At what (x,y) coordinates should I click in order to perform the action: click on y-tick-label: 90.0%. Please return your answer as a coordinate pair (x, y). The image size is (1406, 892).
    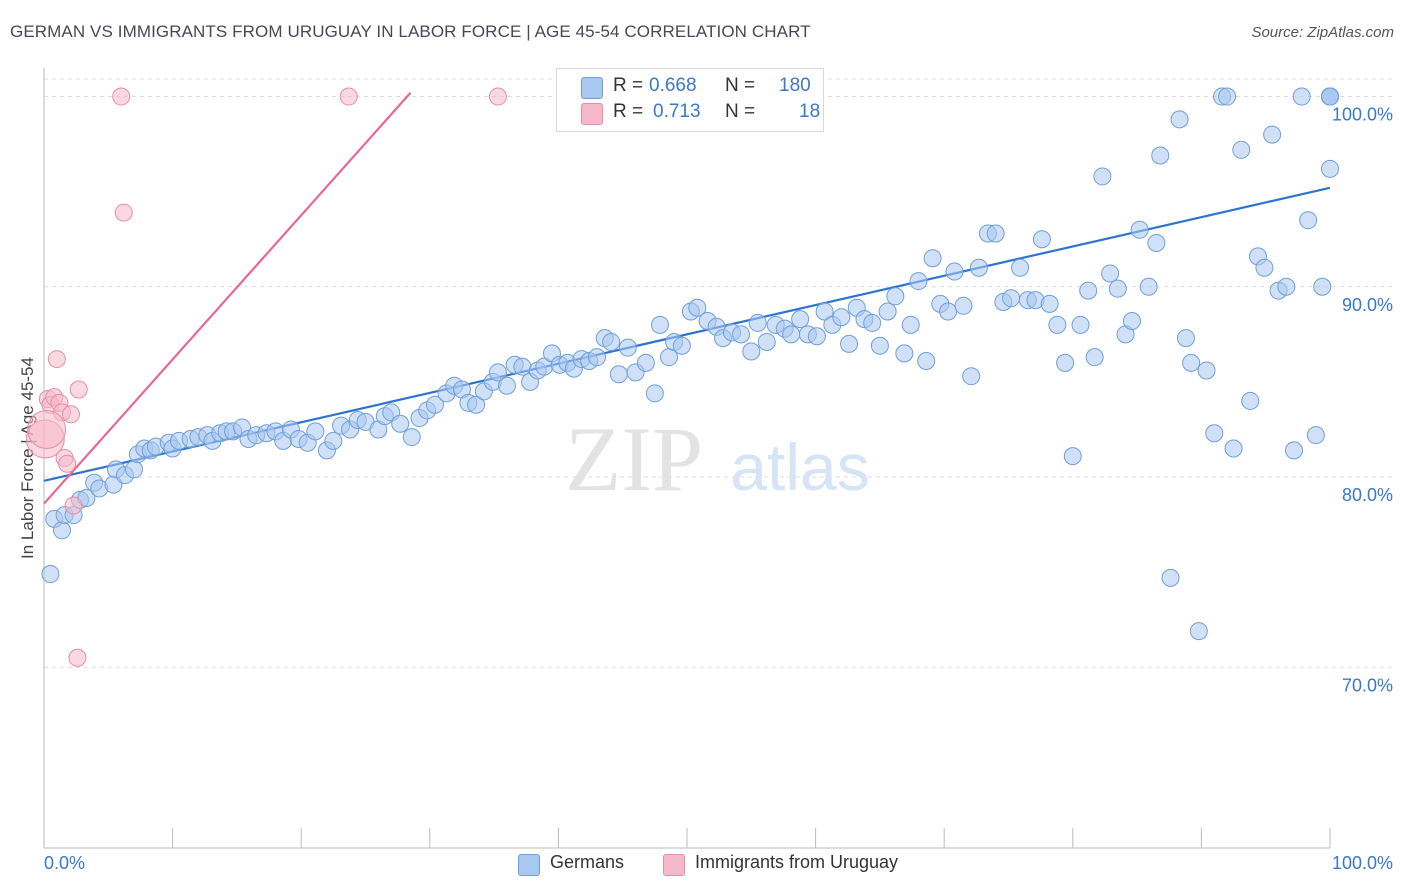
    Looking at the image, I should click on (1367, 305).